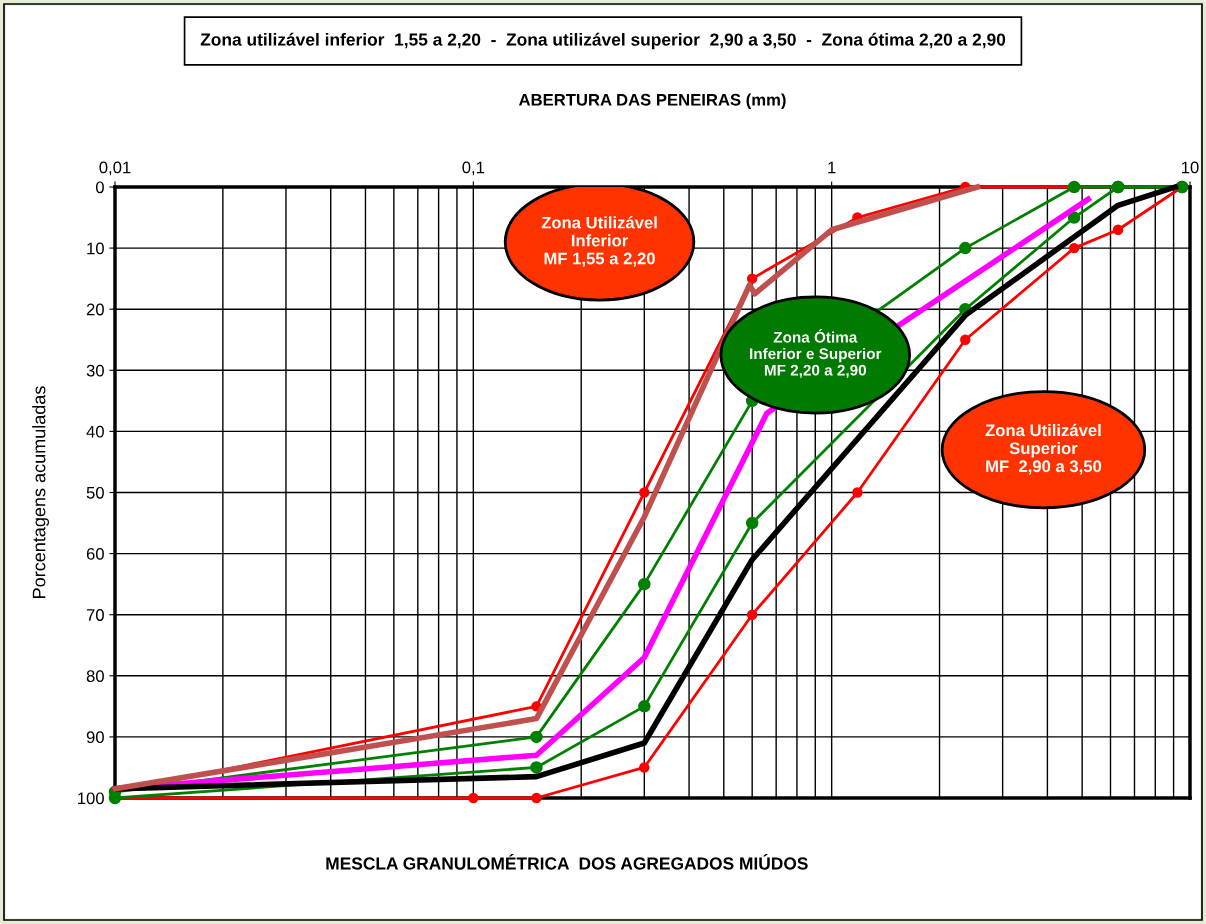  I want to click on annotation: Zona Utilizável Superior MF 2,90 a 3,50, so click(1043, 449).